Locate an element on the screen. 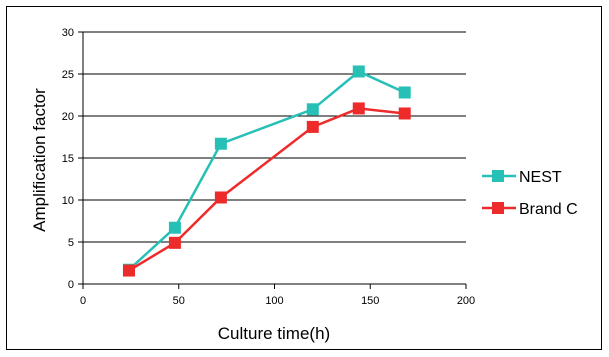 Image resolution: width=609 pixels, height=357 pixels. y-tick-label: 30 is located at coordinates (68, 33).